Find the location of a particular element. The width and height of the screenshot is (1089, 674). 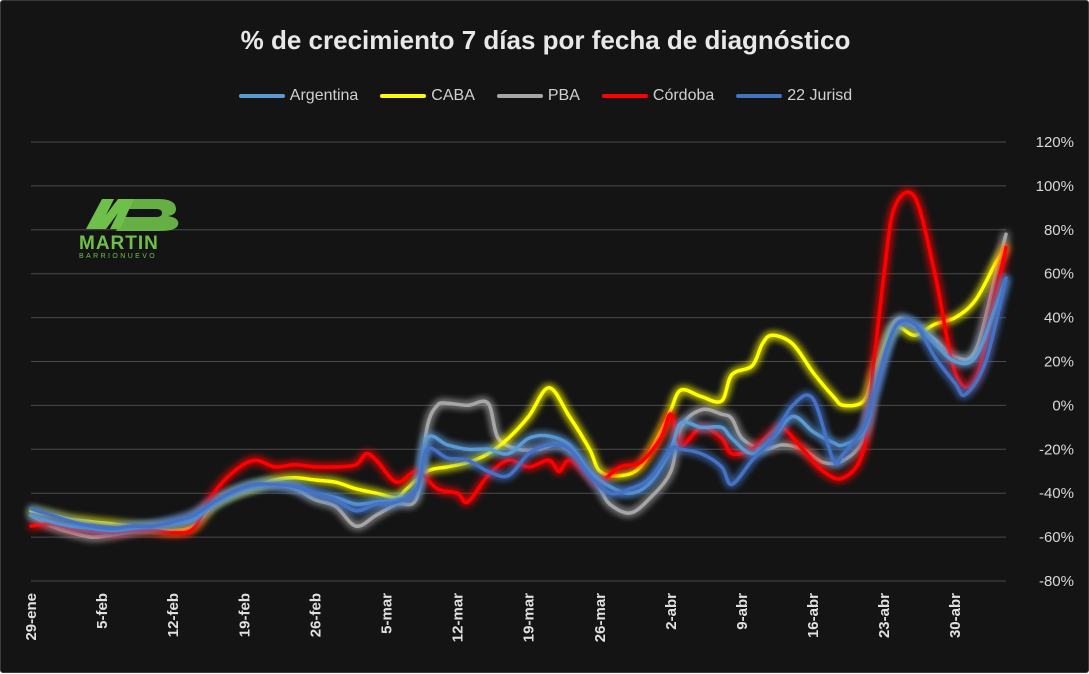

x-tick-label: 30-abr is located at coordinates (955, 615).